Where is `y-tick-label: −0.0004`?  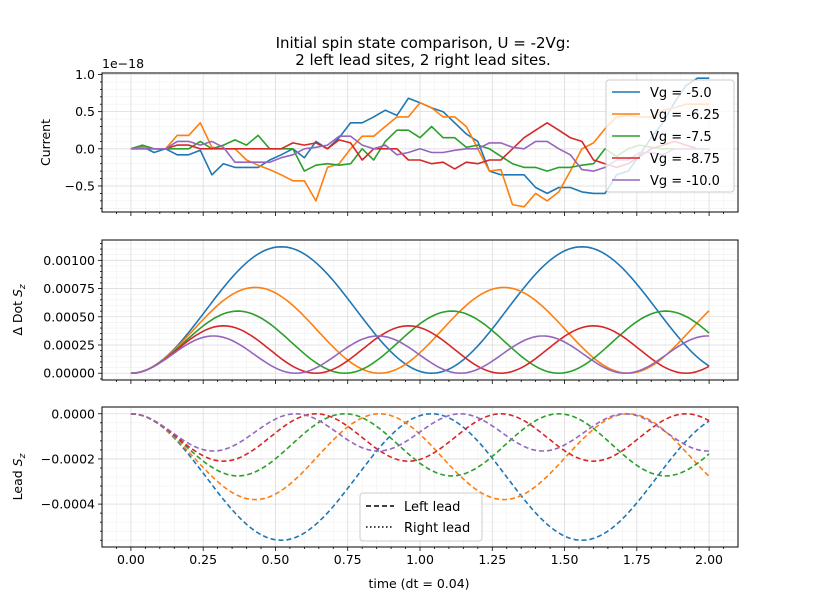
y-tick-label: −0.0004 is located at coordinates (68, 504).